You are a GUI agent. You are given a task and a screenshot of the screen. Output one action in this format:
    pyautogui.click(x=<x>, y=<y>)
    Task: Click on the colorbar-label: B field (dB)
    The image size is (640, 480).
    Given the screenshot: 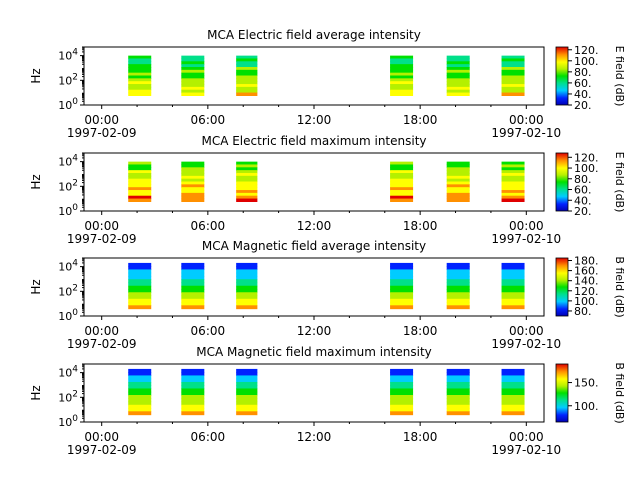 What is the action you would take?
    pyautogui.click(x=619, y=286)
    